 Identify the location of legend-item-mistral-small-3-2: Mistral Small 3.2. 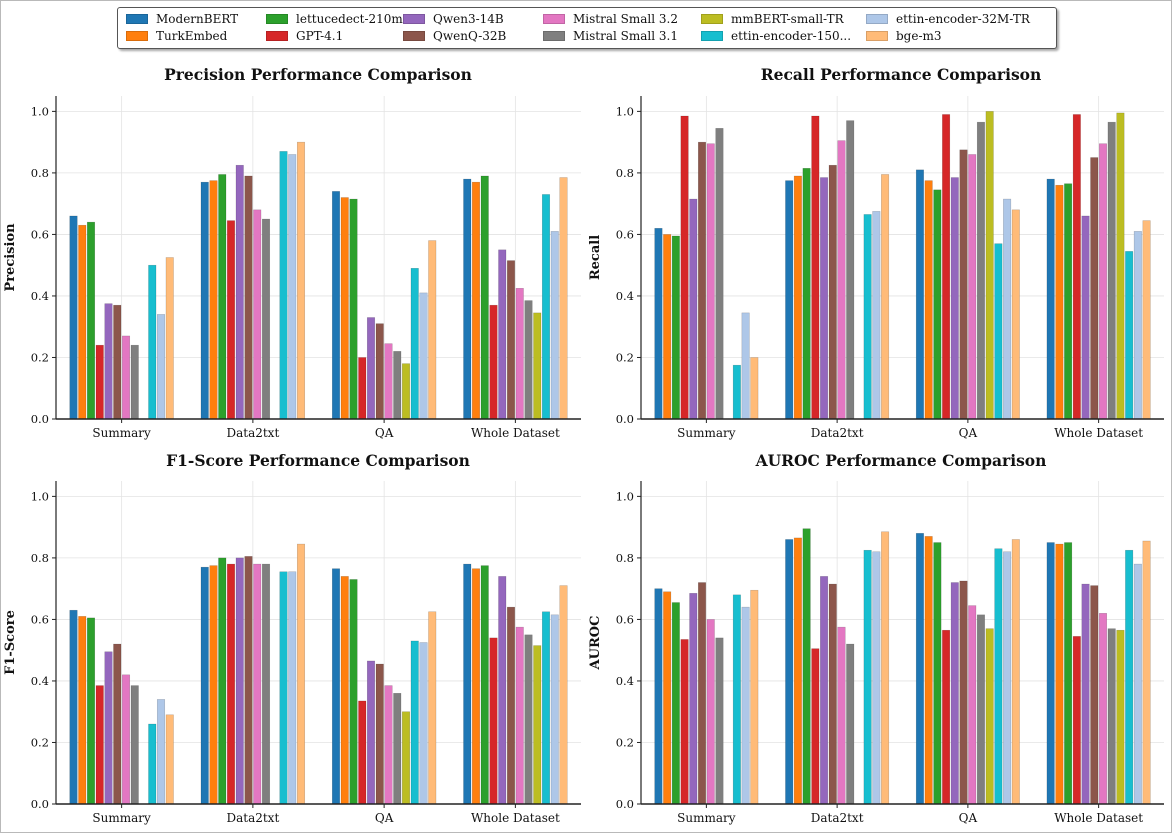
(610, 19).